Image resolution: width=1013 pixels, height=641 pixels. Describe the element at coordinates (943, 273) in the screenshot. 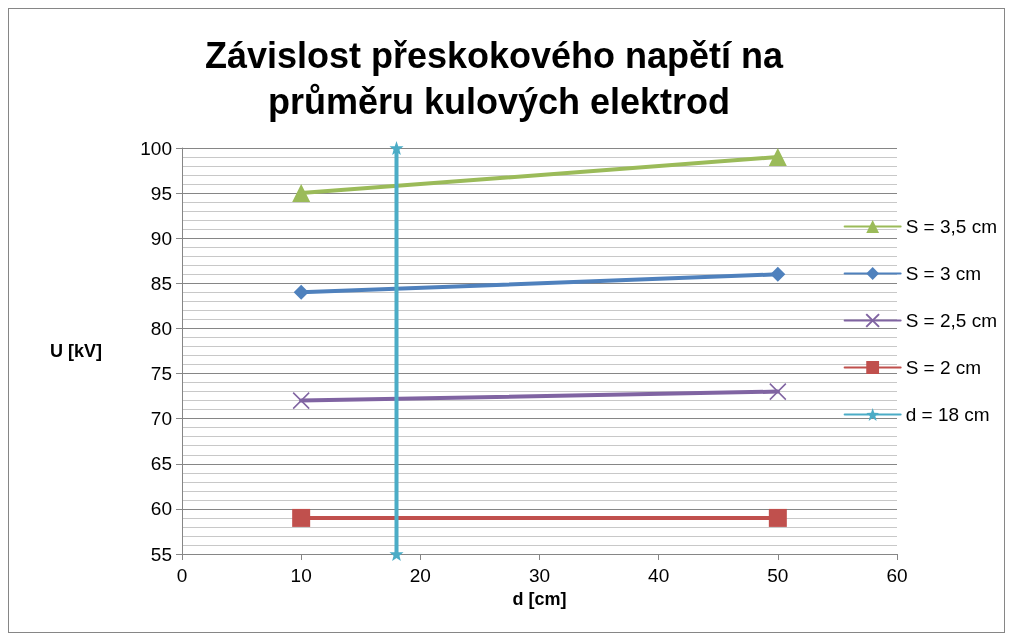

I see `legend-label: S = 3 cm` at that location.